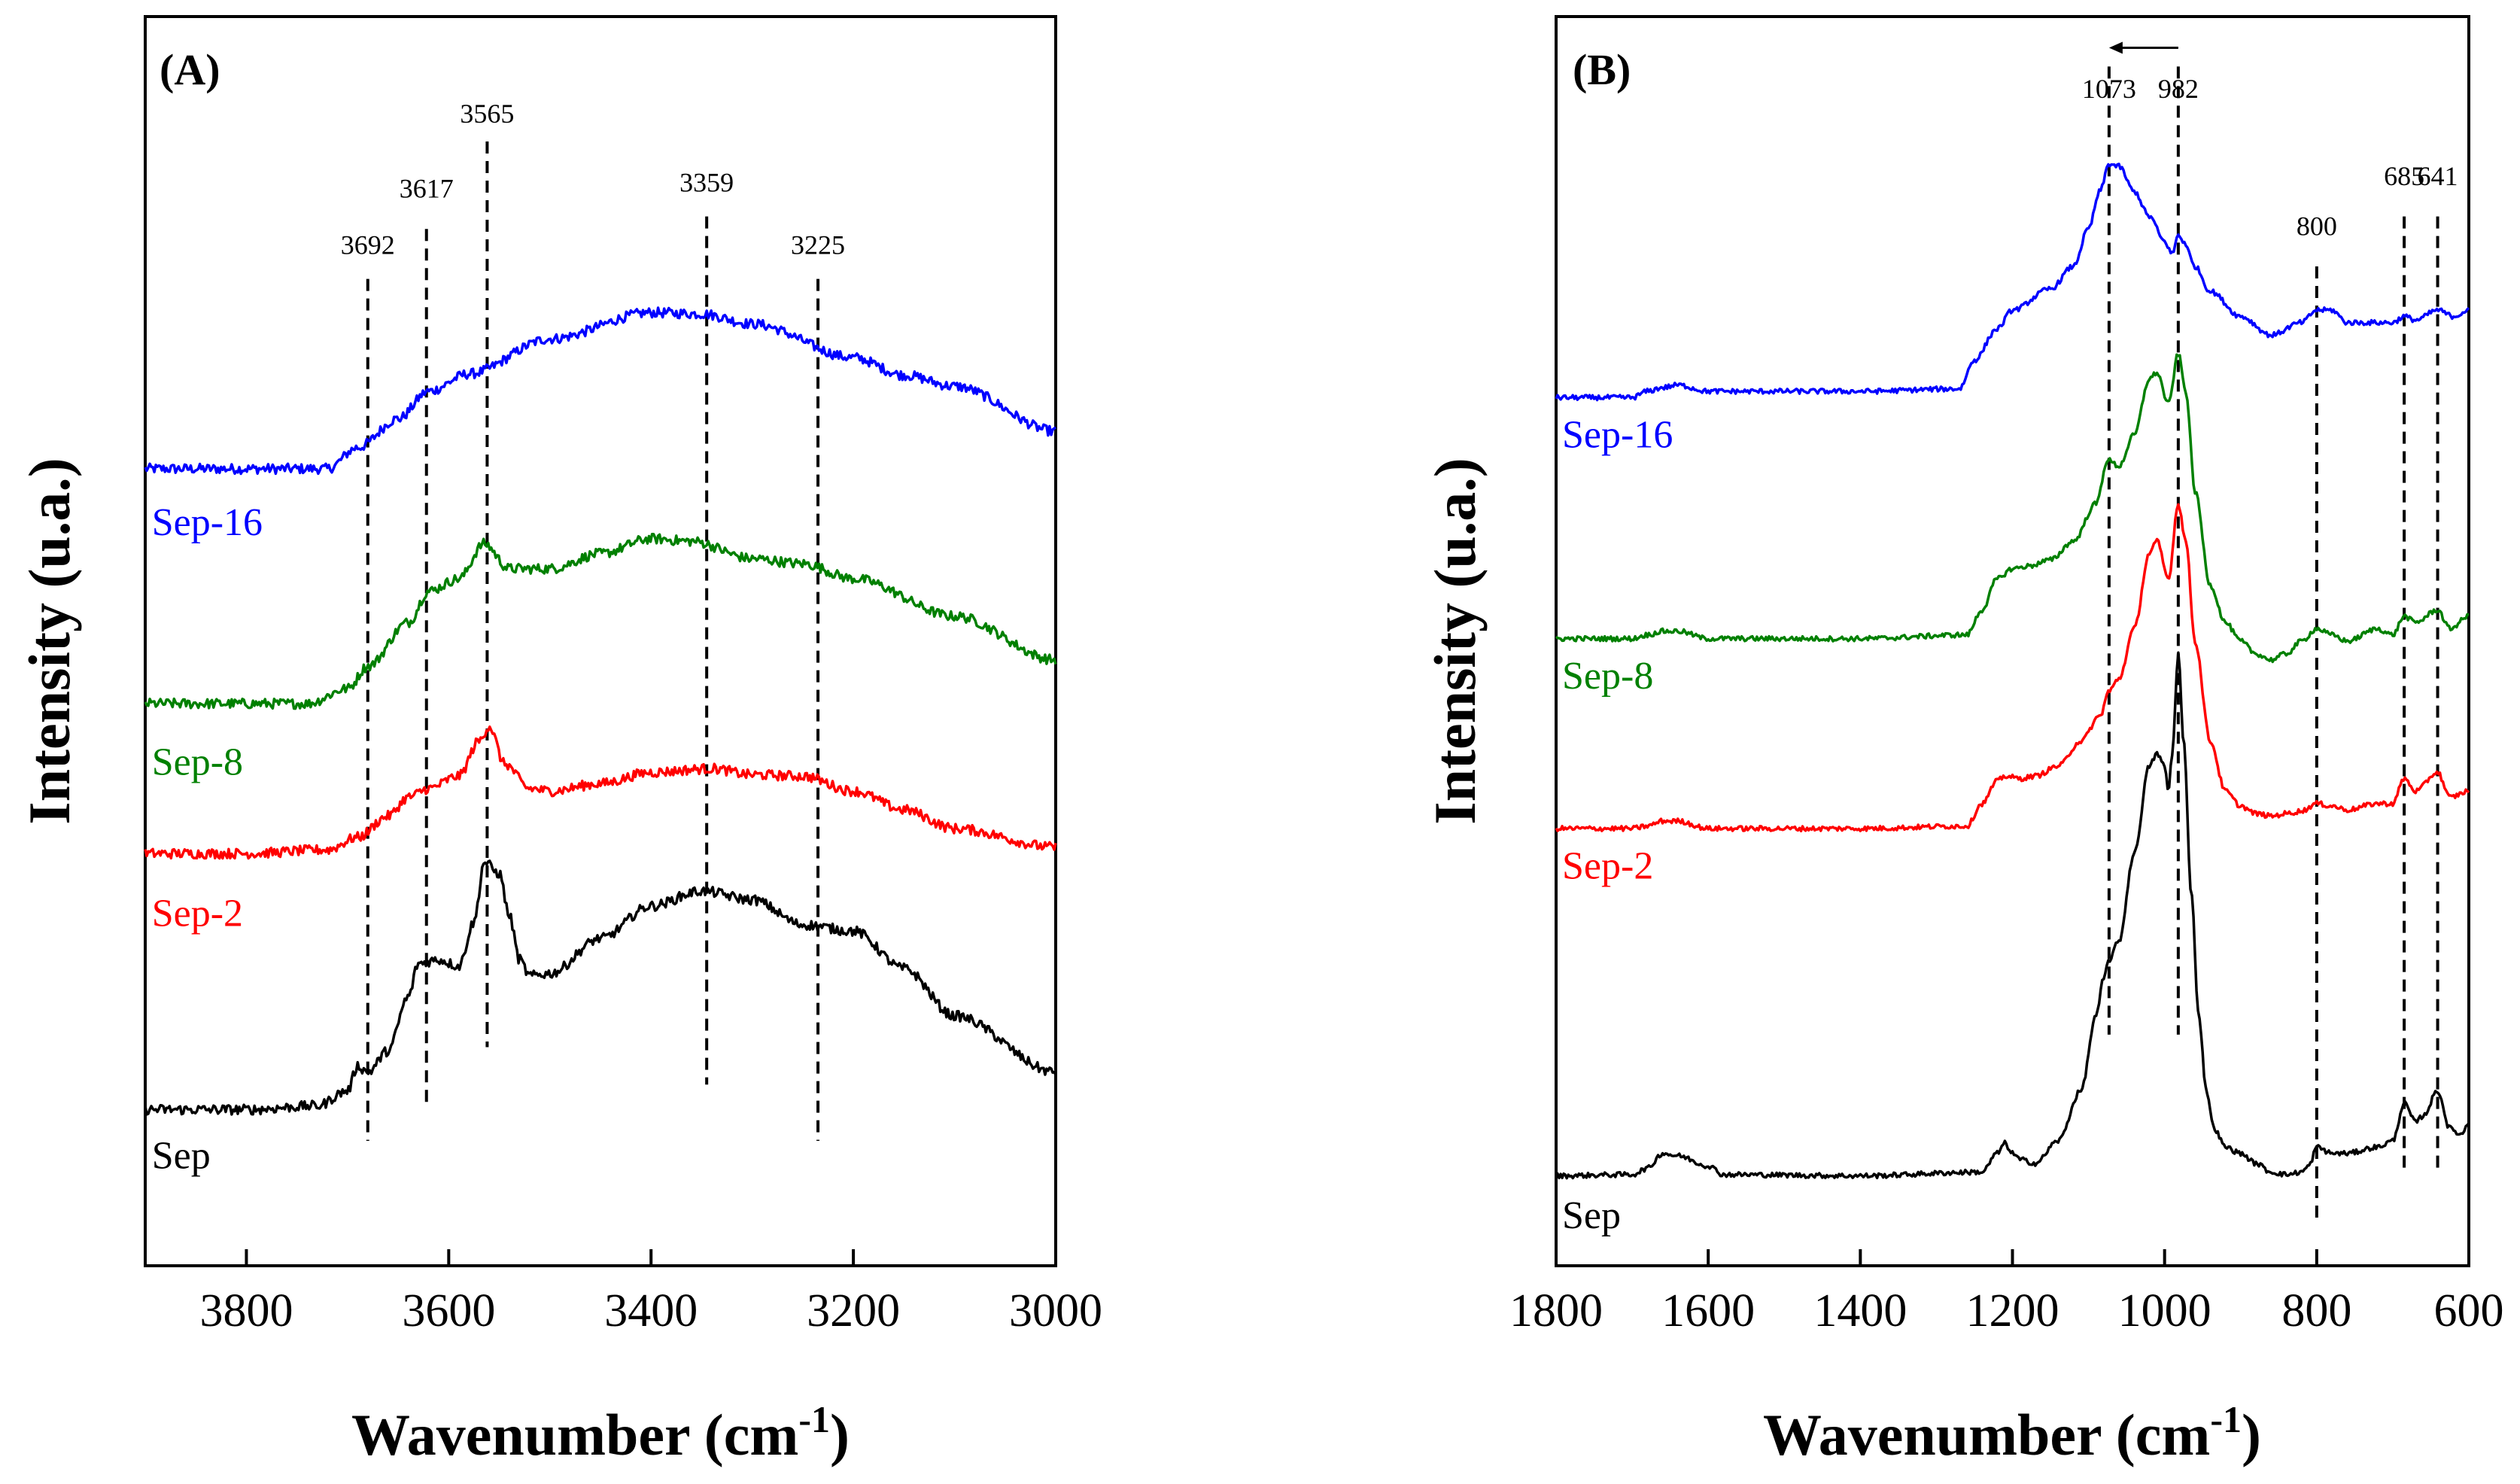 This screenshot has height=1484, width=2520. What do you see at coordinates (1055, 1311) in the screenshot?
I see `panel-a-x-tick-label: 3000` at bounding box center [1055, 1311].